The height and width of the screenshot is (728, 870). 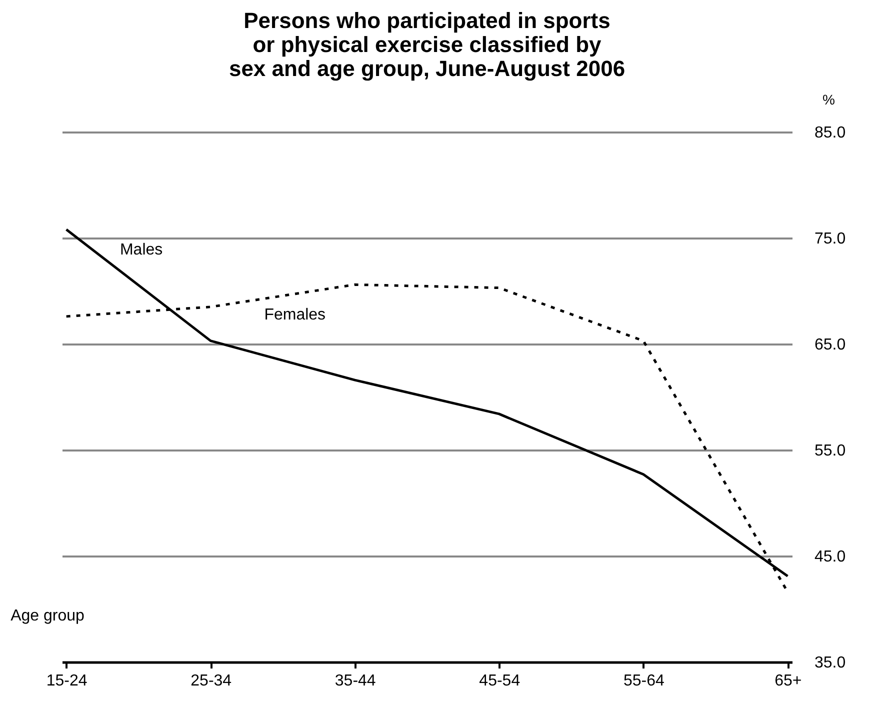 What do you see at coordinates (141, 250) in the screenshot?
I see `series-label: Males` at bounding box center [141, 250].